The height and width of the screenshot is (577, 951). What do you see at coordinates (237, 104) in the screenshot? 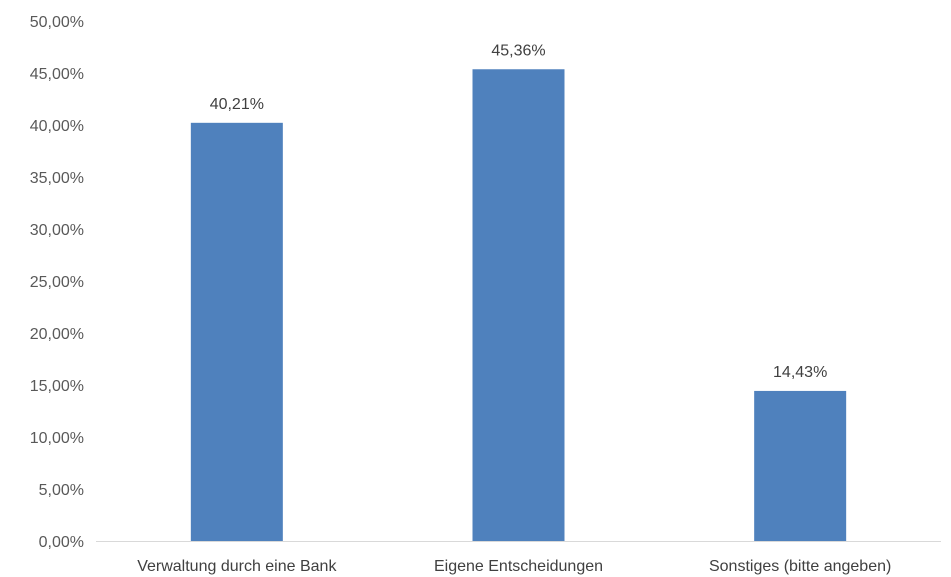
I see `data-label: 40,21%` at bounding box center [237, 104].